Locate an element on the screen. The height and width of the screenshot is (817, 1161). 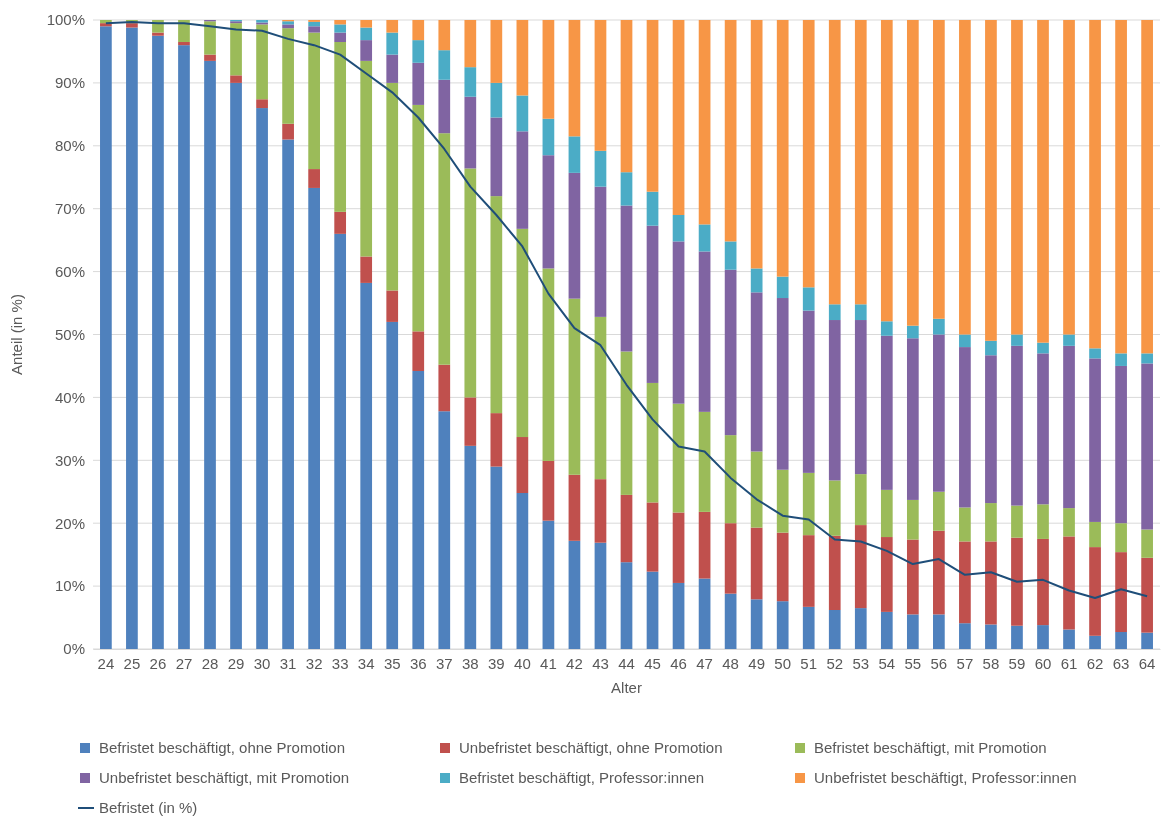
y-tick-label: 60% is located at coordinates (69, 271).